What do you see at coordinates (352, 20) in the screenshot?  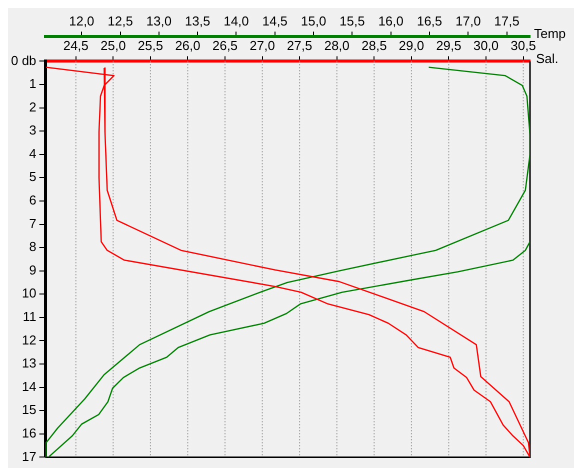 I see `x2-tick-label: 15,5` at bounding box center [352, 20].